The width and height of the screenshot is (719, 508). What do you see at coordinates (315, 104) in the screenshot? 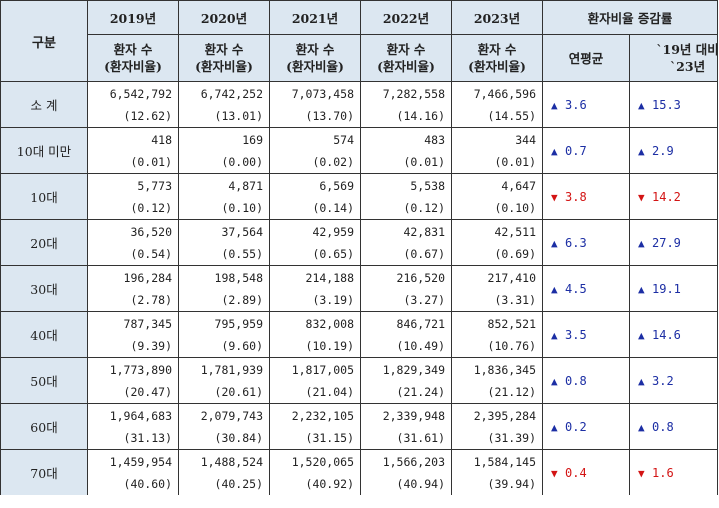
I see `value-cell: 7,073,458 (13.70)` at bounding box center [315, 104].